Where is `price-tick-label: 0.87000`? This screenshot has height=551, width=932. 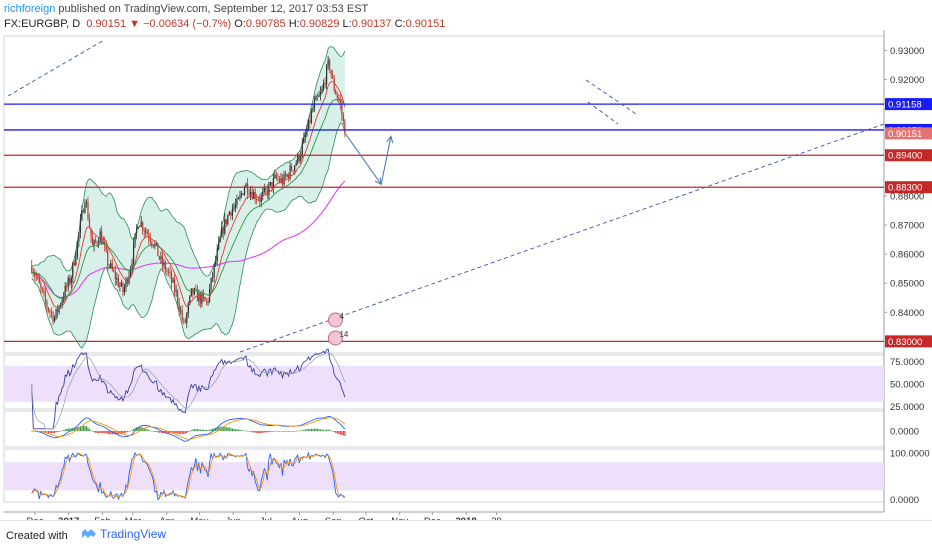
price-tick-label: 0.87000 is located at coordinates (907, 226).